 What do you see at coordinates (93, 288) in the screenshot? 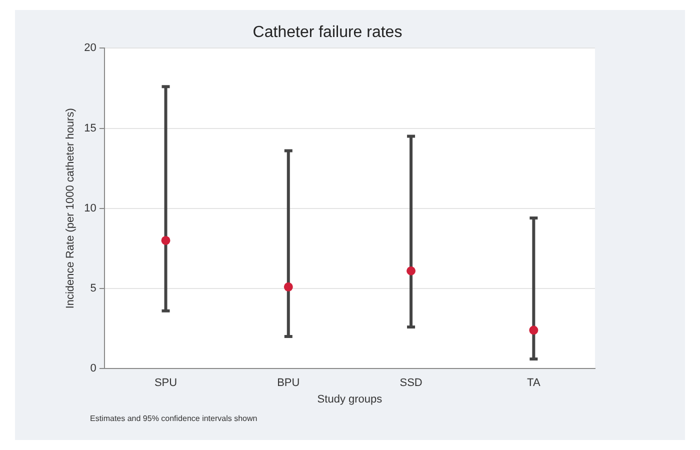
I see `y-tick-label: 5` at bounding box center [93, 288].